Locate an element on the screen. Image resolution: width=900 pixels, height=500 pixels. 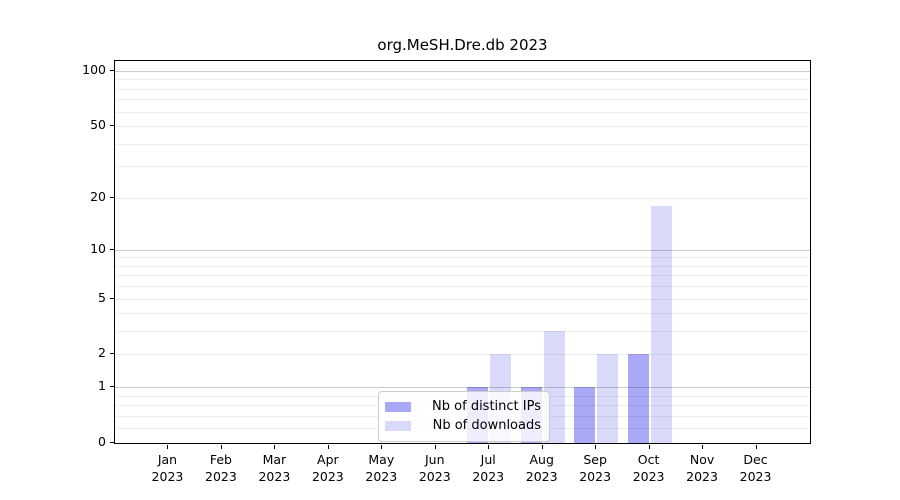
legend-label-downloads: Nb of downloads is located at coordinates (486, 425).